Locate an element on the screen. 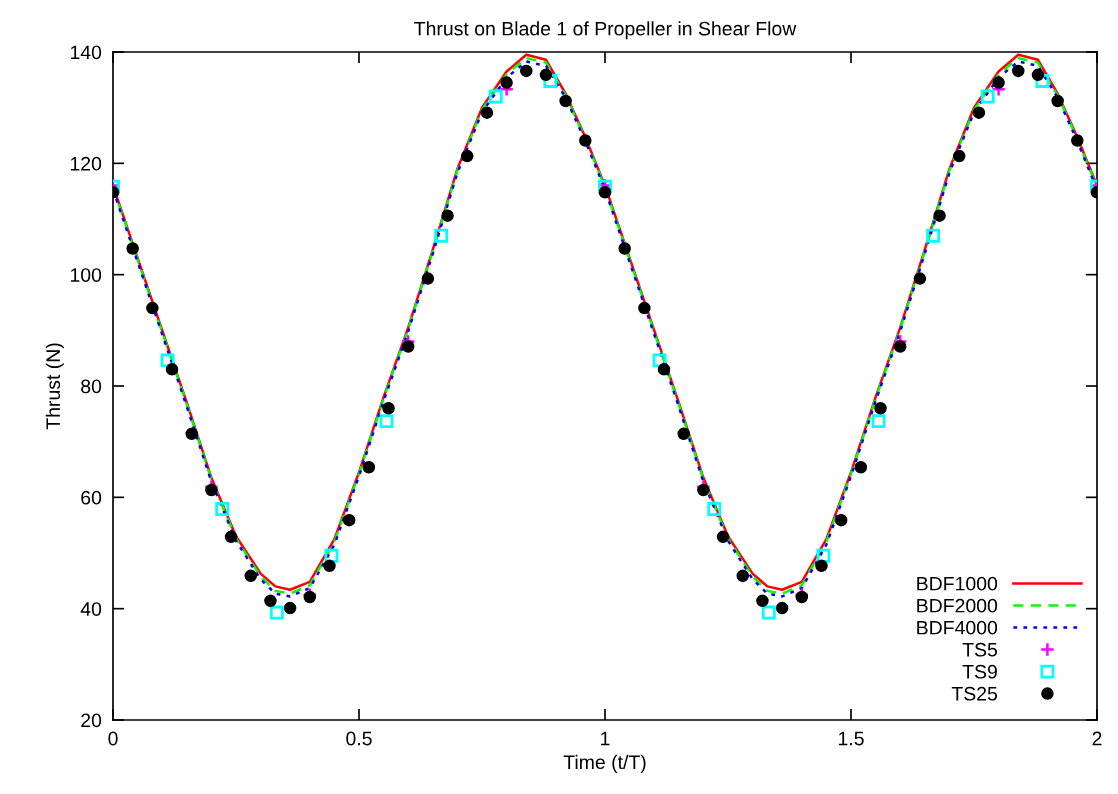 Image resolution: width=1118 pixels, height=794 pixels. legend-label: BDF1000 is located at coordinates (957, 583).